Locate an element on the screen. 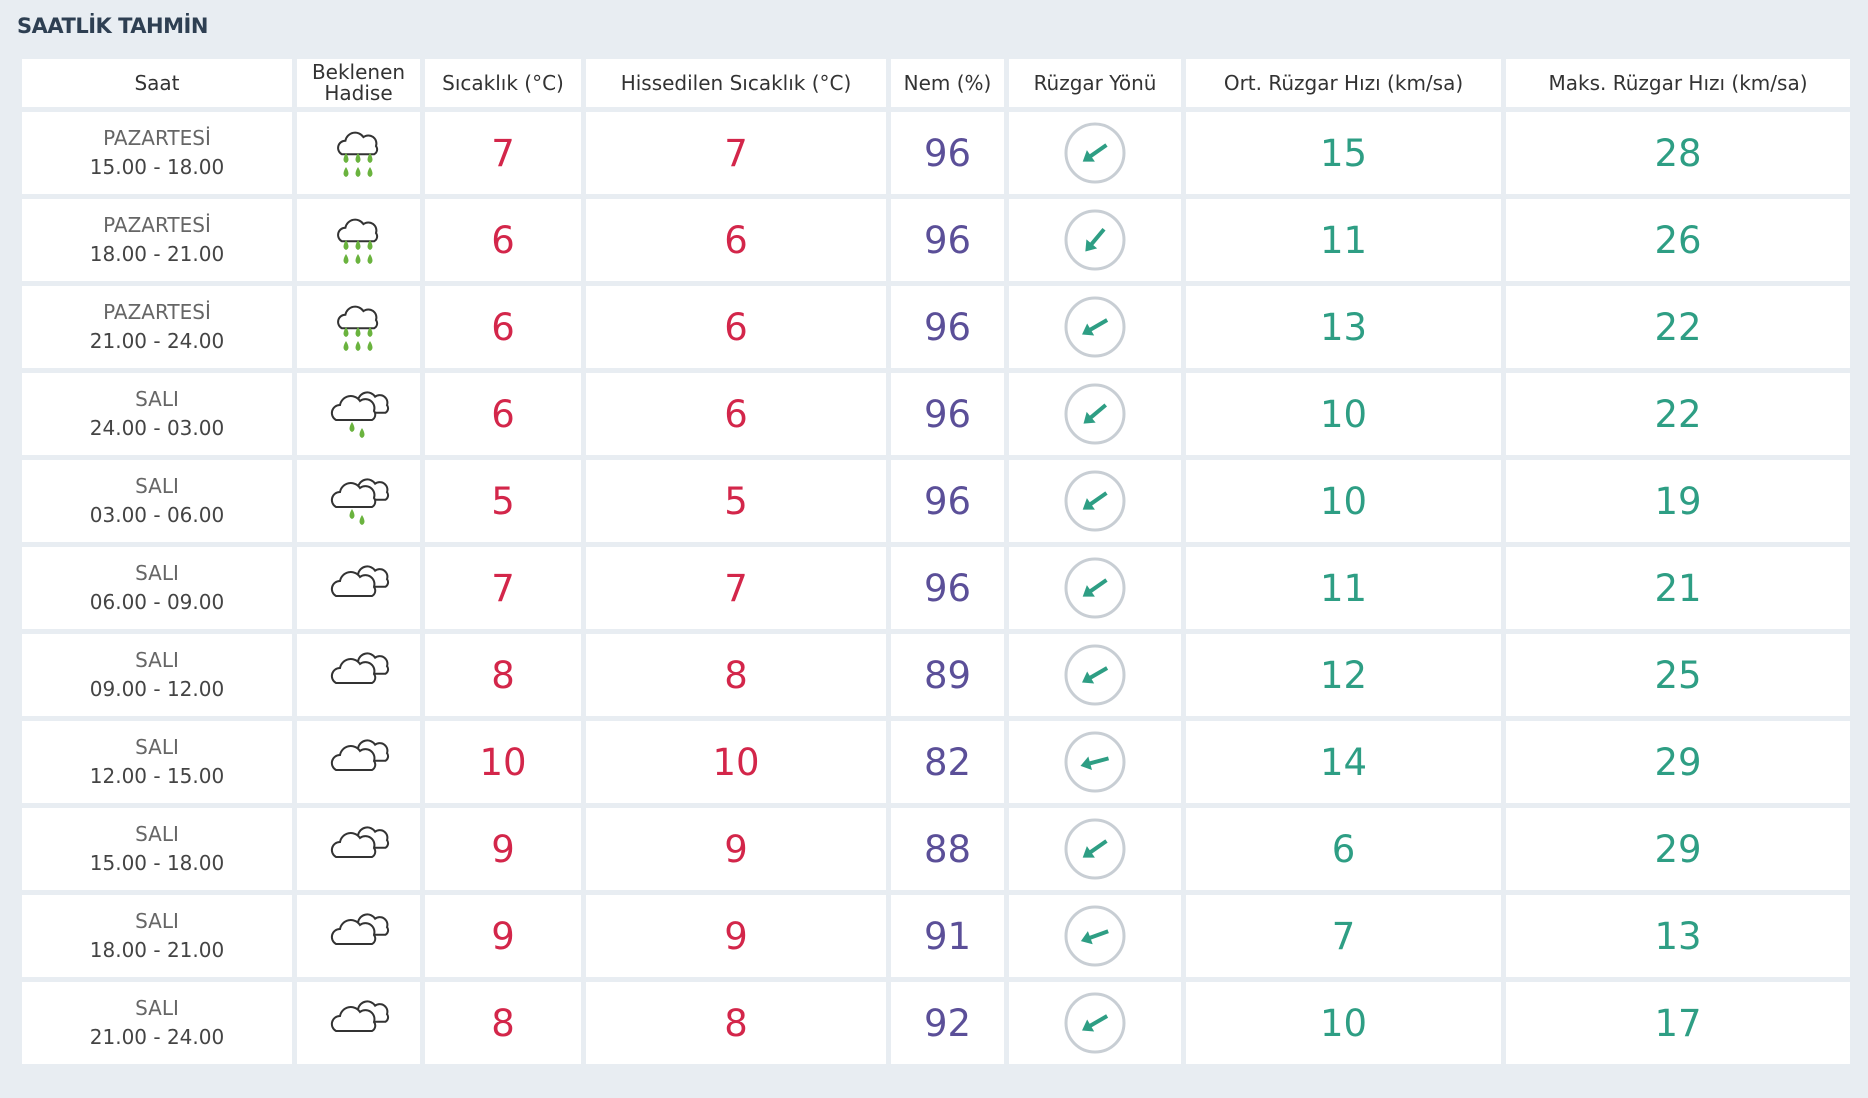  temperature: 9 is located at coordinates (503, 936).